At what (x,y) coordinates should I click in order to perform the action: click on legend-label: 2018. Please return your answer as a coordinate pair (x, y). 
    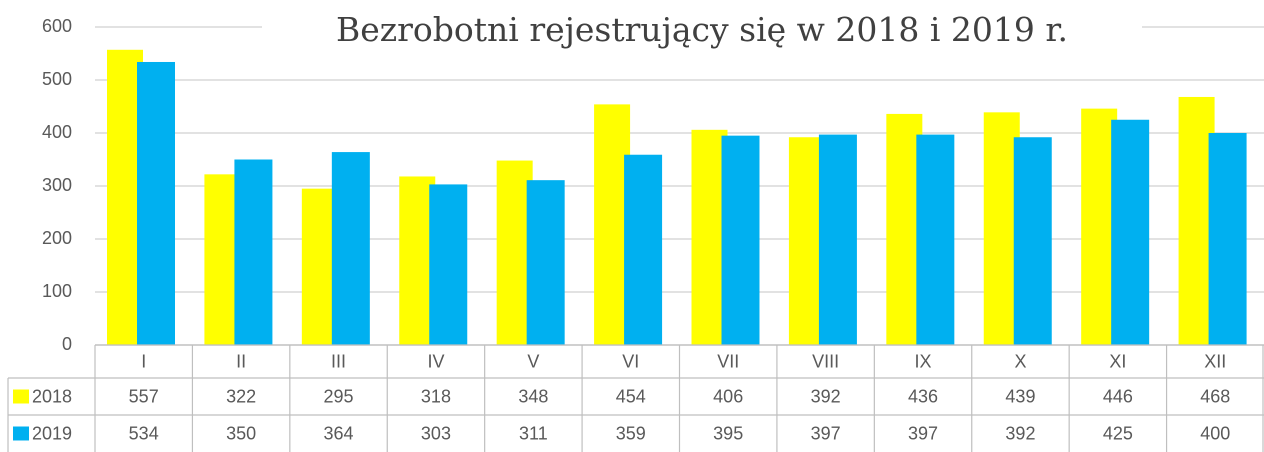
    Looking at the image, I should click on (52, 396).